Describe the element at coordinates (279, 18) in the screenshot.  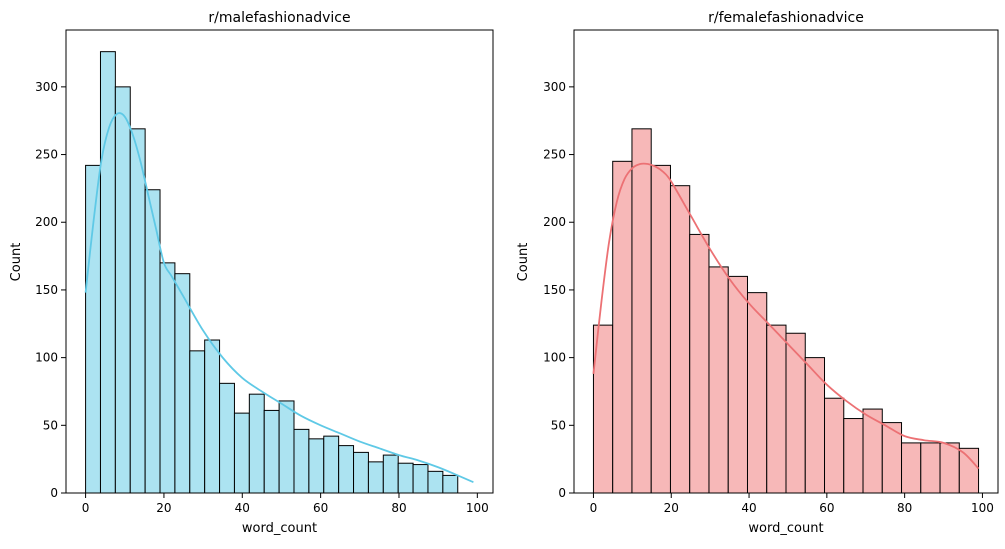
I see `chart-title: r/malefashionadvice` at that location.